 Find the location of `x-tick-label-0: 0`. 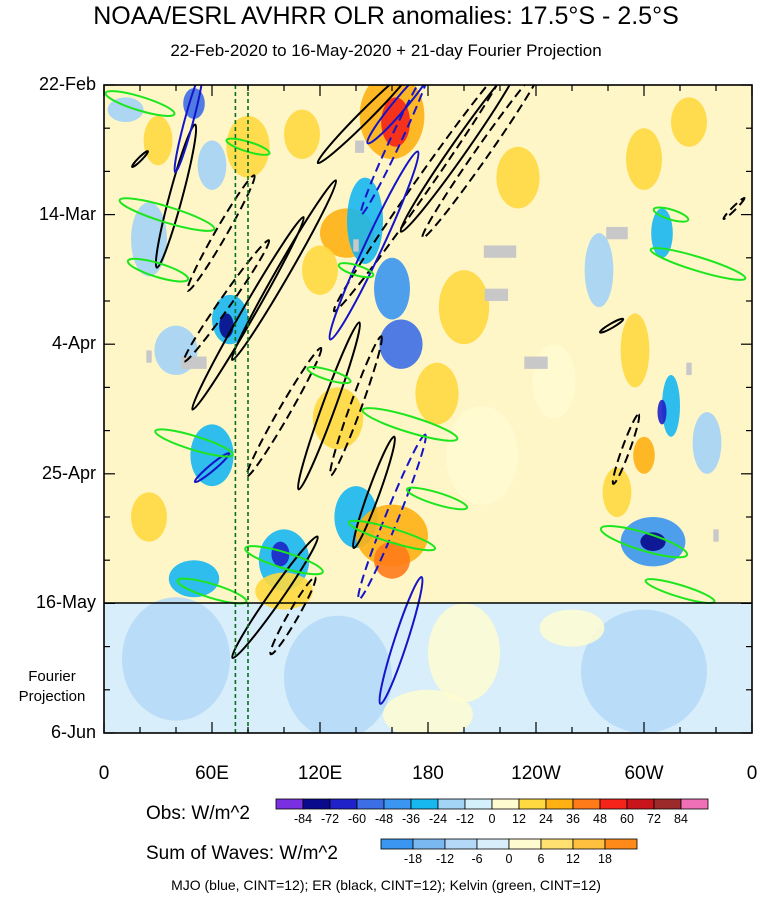

x-tick-label-0: 0 is located at coordinates (104, 773).